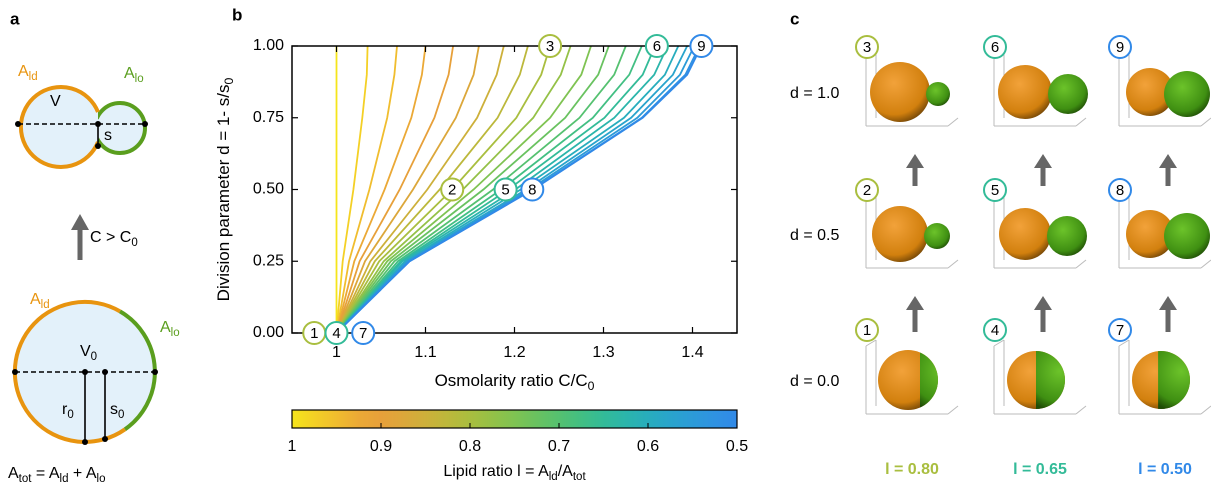  Describe the element at coordinates (65, 409) in the screenshot. I see `text-part: r` at that location.